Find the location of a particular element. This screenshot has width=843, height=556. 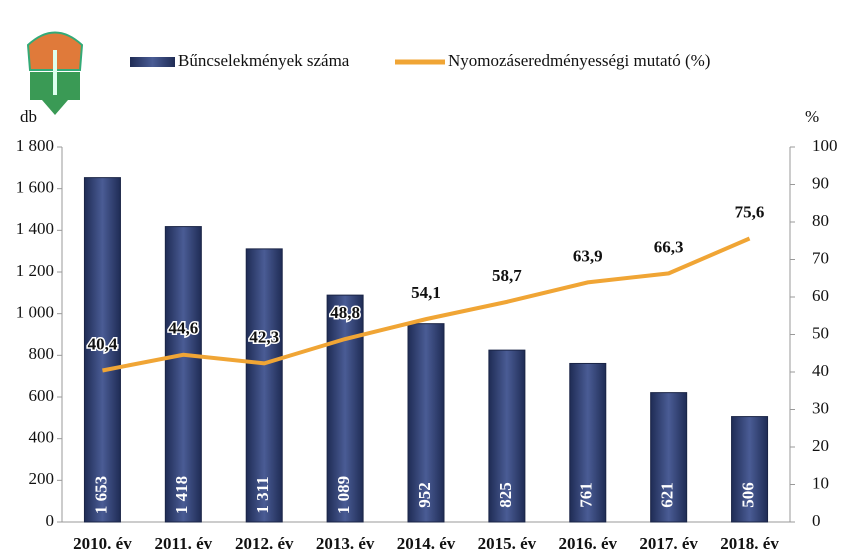

x-tick-label: 2015. év is located at coordinates (507, 543).